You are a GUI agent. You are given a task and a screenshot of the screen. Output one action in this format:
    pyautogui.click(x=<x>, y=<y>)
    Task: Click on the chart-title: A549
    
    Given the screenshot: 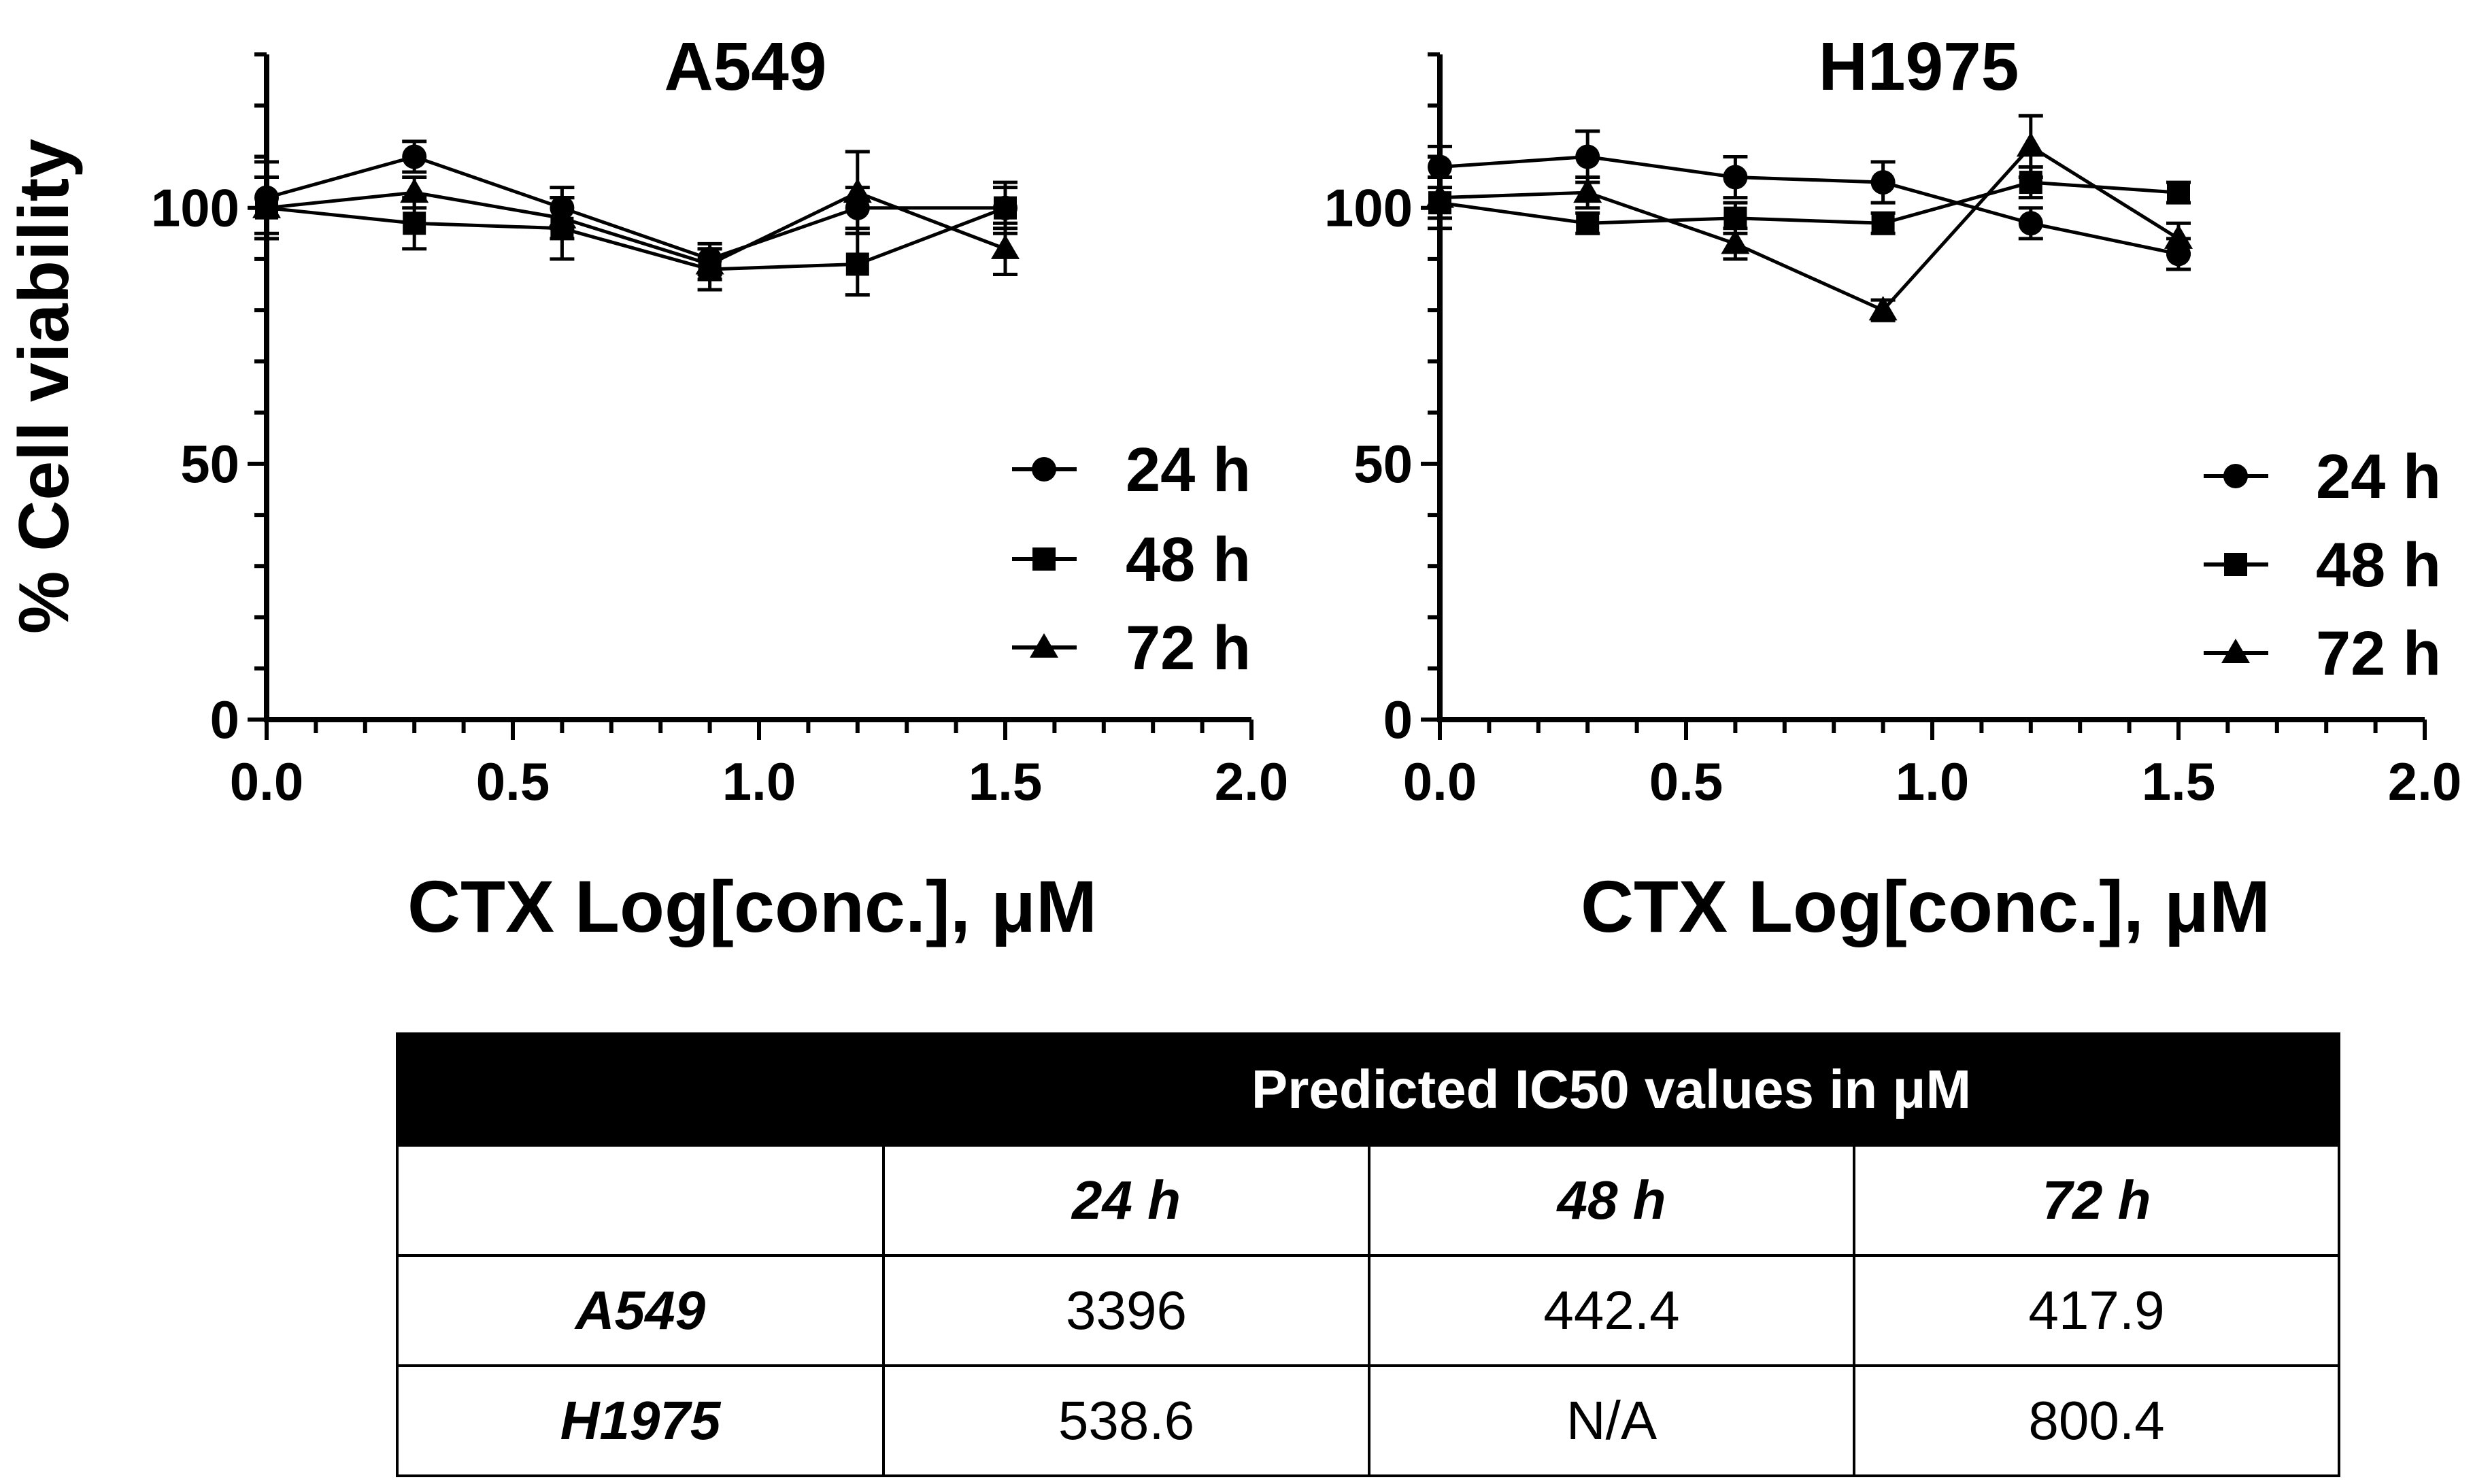 What is the action you would take?
    pyautogui.click(x=745, y=67)
    